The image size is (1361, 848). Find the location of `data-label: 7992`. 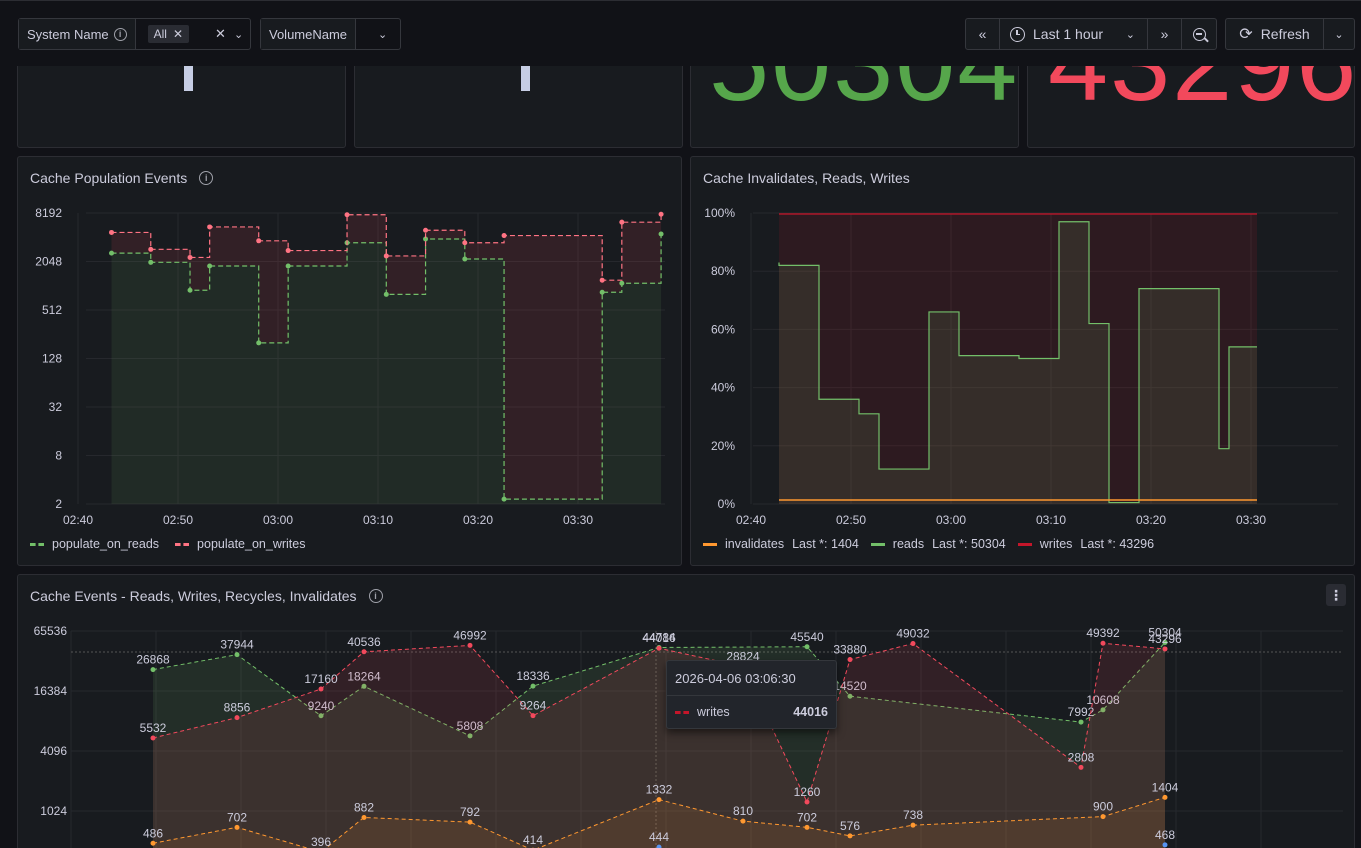

data-label: 7992 is located at coordinates (1081, 712).